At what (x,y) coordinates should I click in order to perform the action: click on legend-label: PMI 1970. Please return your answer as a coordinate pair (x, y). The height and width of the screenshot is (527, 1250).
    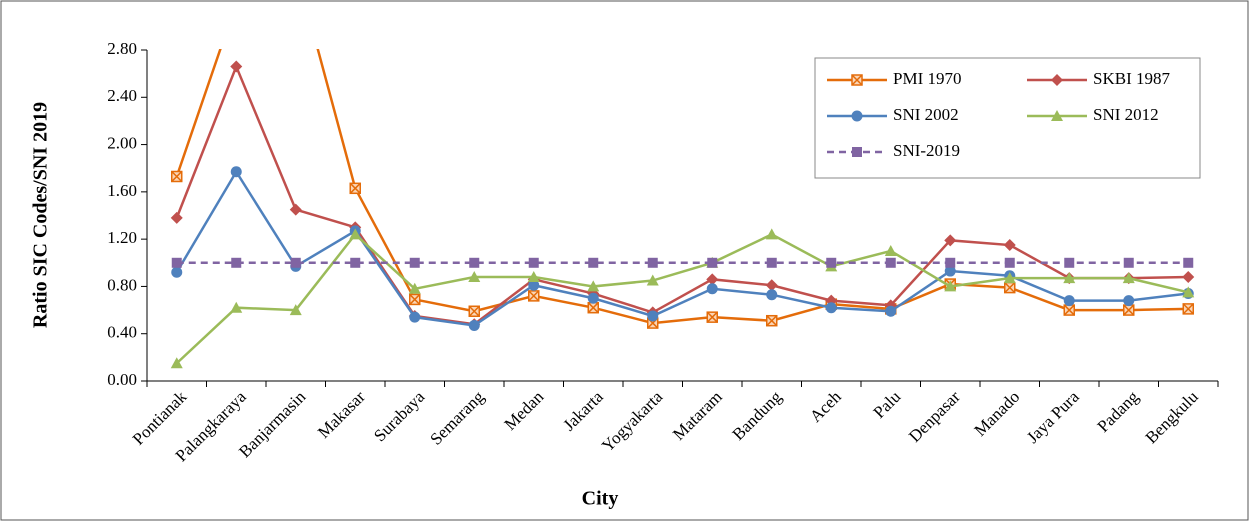
    Looking at the image, I should click on (927, 78).